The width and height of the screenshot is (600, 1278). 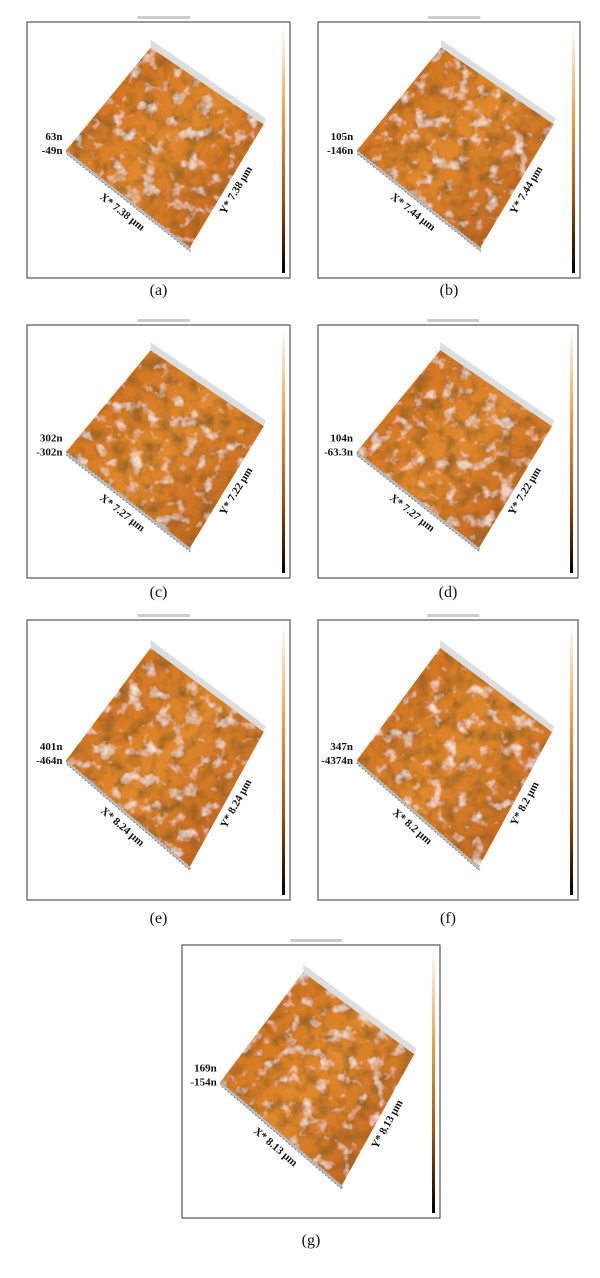 What do you see at coordinates (51, 747) in the screenshot?
I see `z-max-label: 401n` at bounding box center [51, 747].